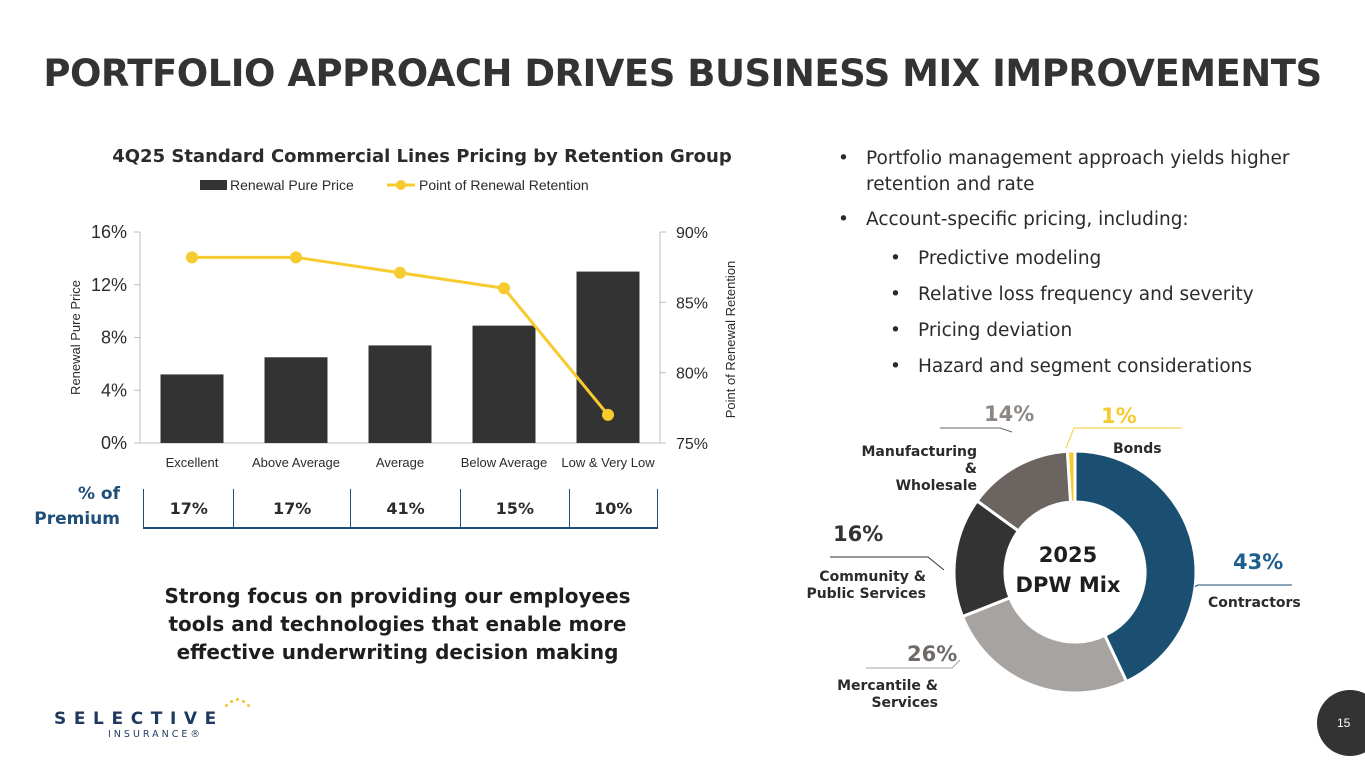  What do you see at coordinates (692, 374) in the screenshot?
I see `right-tick-label: 80%` at bounding box center [692, 374].